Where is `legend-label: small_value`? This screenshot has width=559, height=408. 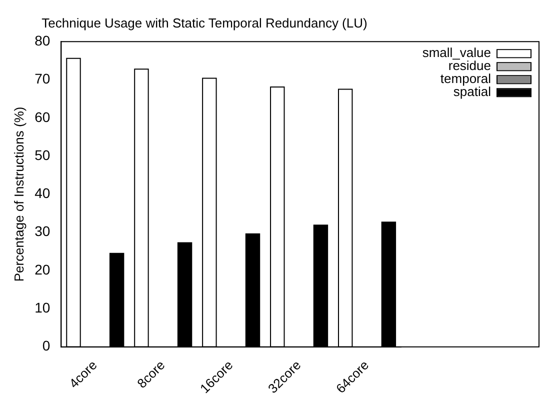 legend-label: small_value is located at coordinates (456, 52).